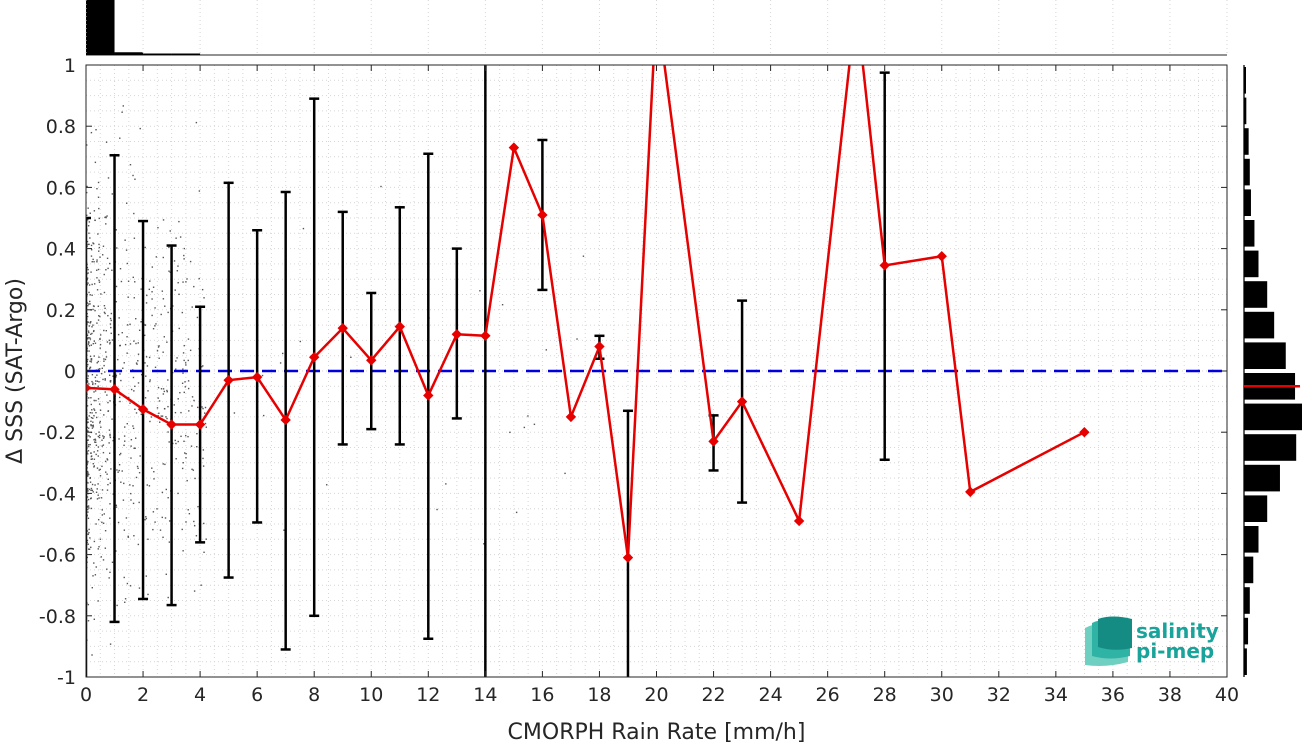 This screenshot has width=1302, height=745. Describe the element at coordinates (656, 695) in the screenshot. I see `x-tick-label: 20` at that location.